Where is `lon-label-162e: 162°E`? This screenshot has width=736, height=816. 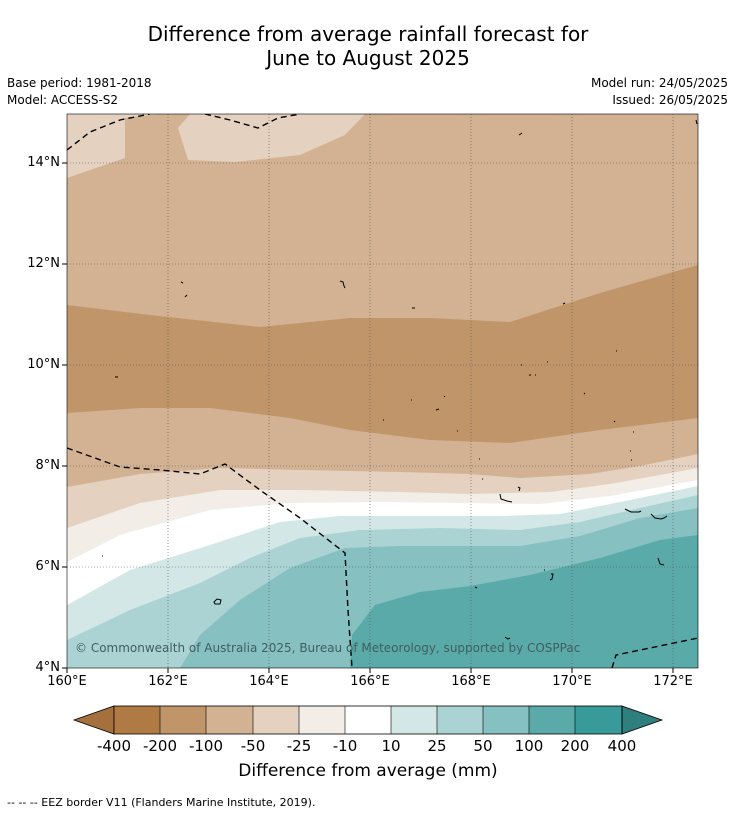 lon-label-162e: 162°E is located at coordinates (168, 681).